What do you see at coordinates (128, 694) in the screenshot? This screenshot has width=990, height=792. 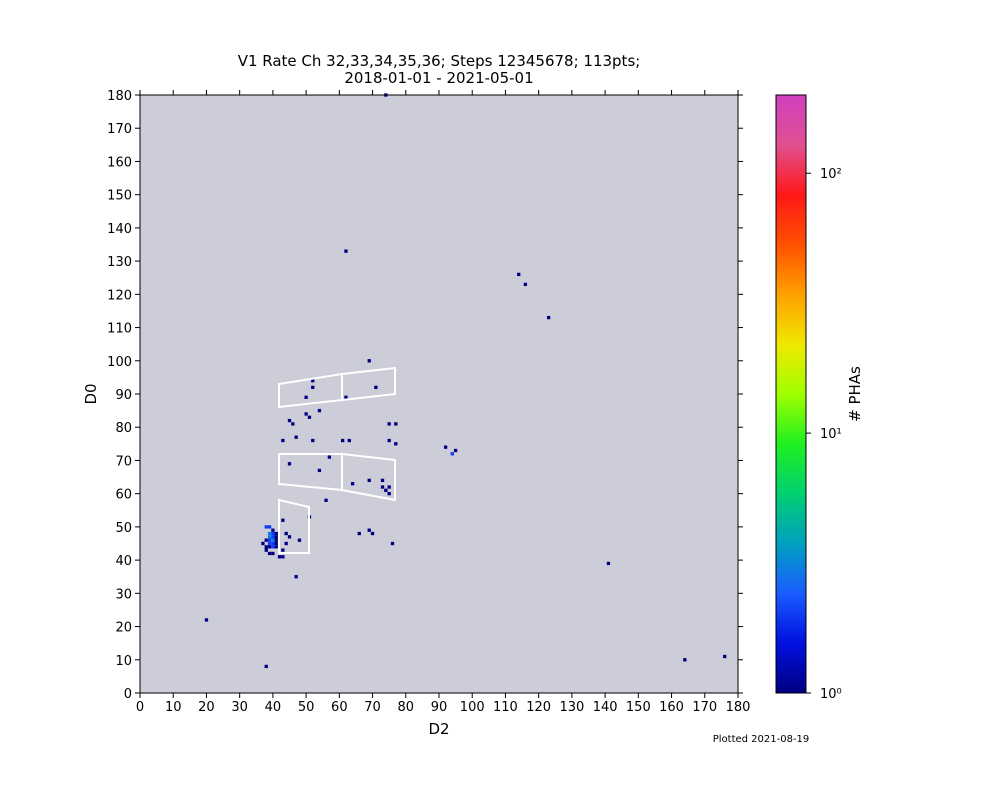 I see `y-tick-label: 0` at bounding box center [128, 694].